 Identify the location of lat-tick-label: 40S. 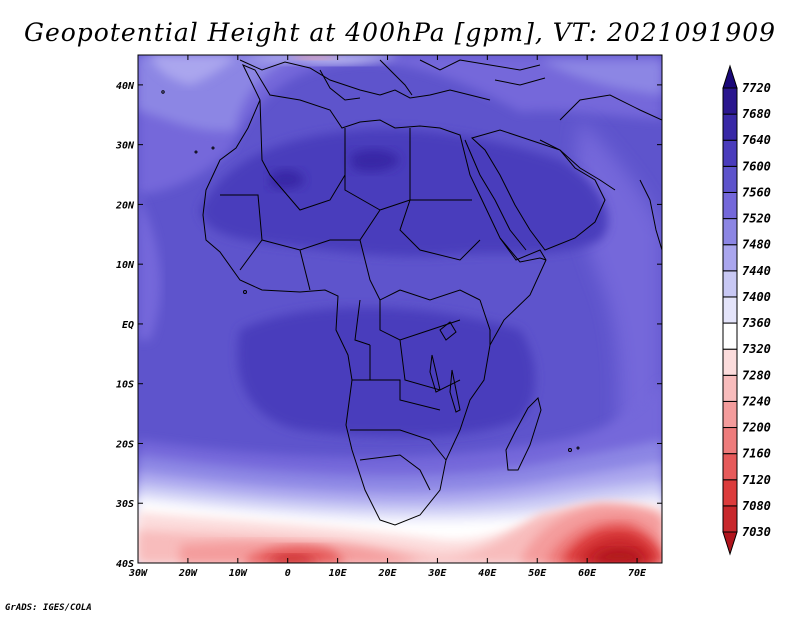
(125, 564).